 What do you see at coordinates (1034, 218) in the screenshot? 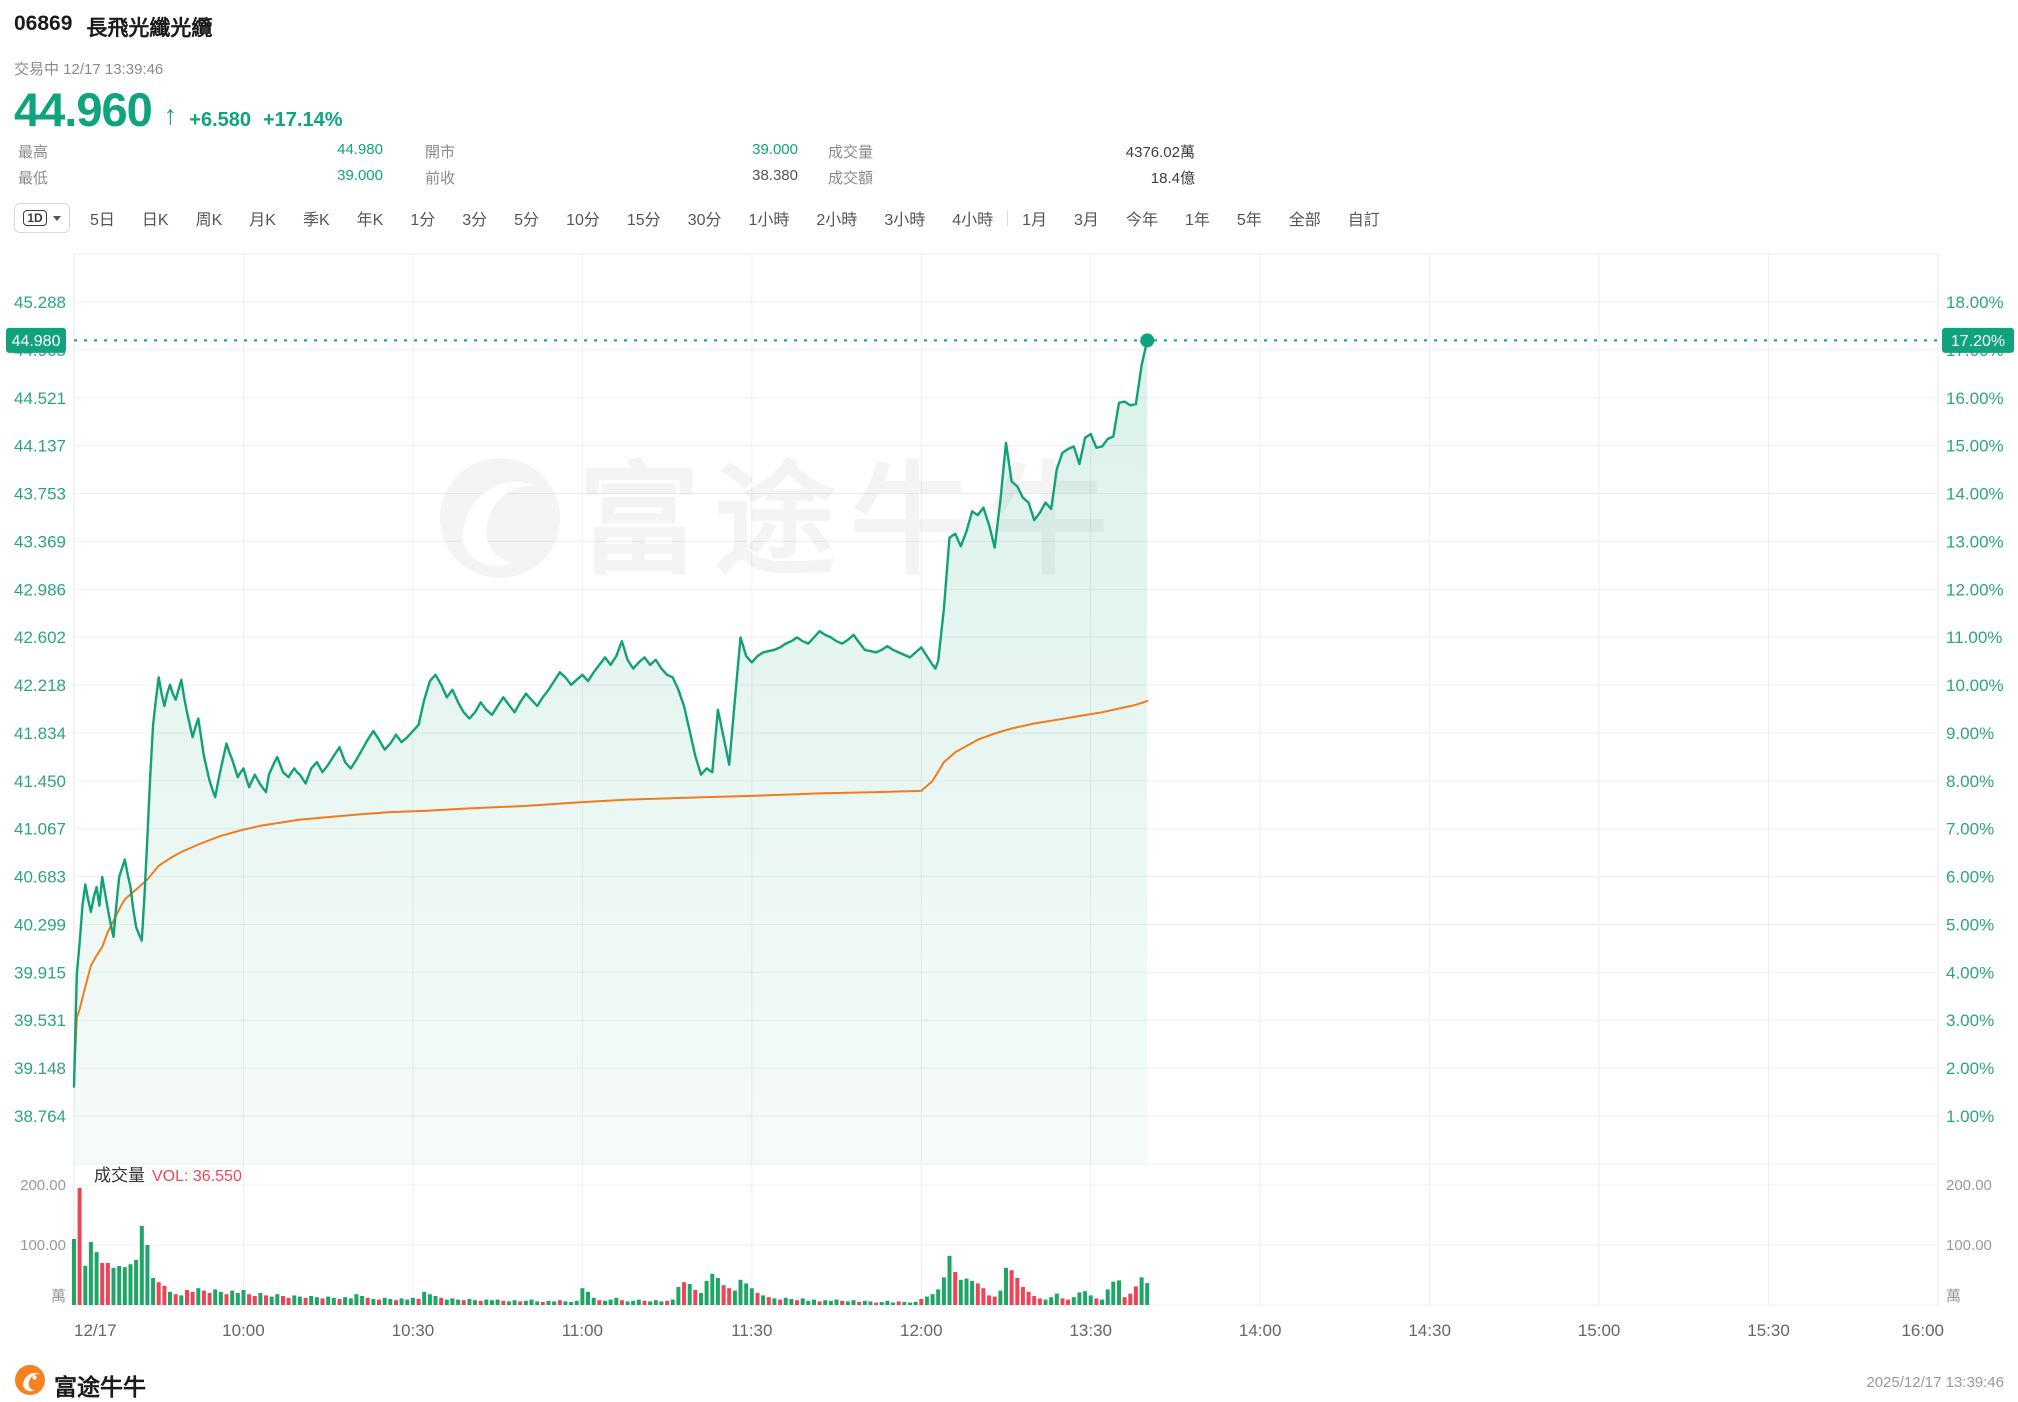
I see `period-tab-17: 1月` at bounding box center [1034, 218].